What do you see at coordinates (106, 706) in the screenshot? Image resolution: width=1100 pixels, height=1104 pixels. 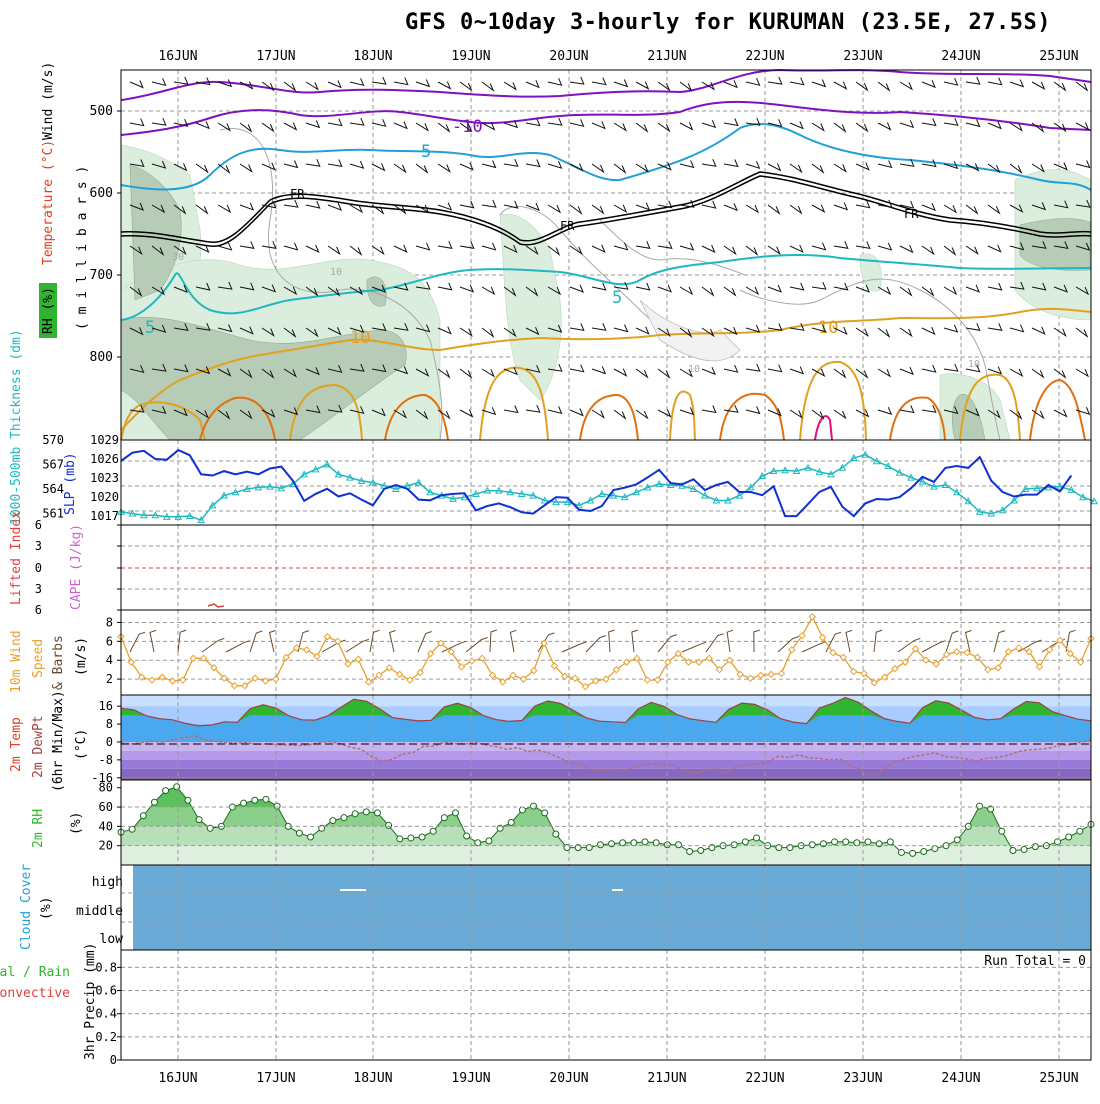 I see `axis-tick-label: 16` at bounding box center [106, 706].